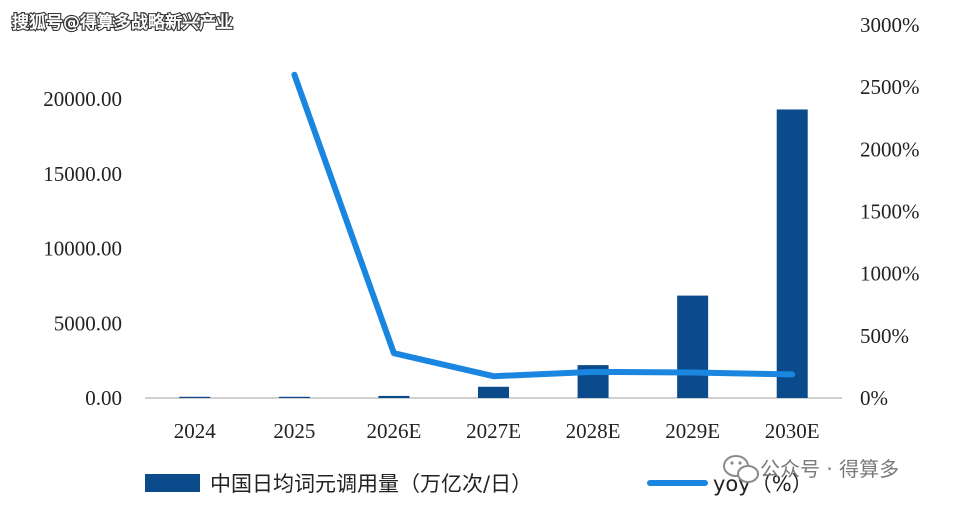 The width and height of the screenshot is (972, 507). Describe the element at coordinates (874, 398) in the screenshot. I see `y-right-tick-label: 0%` at that location.